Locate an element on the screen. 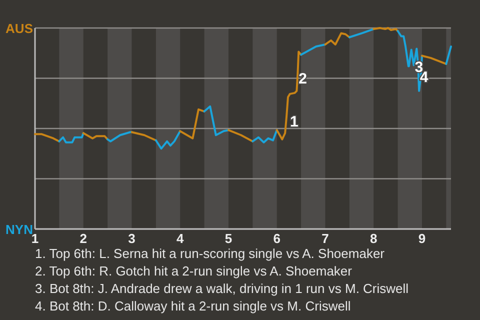  text: 3. Bot 8th: J. Andrade drew a walk, driving in 1 run vs M. Criswell is located at coordinates (222, 288).